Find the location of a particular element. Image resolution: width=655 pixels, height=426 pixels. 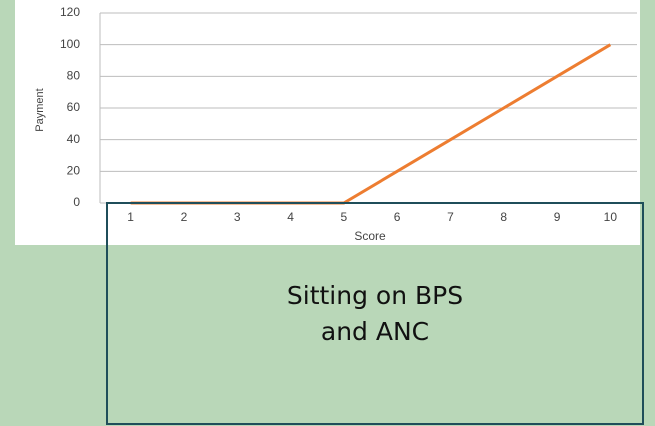

x-tick-label: 5 is located at coordinates (344, 217).